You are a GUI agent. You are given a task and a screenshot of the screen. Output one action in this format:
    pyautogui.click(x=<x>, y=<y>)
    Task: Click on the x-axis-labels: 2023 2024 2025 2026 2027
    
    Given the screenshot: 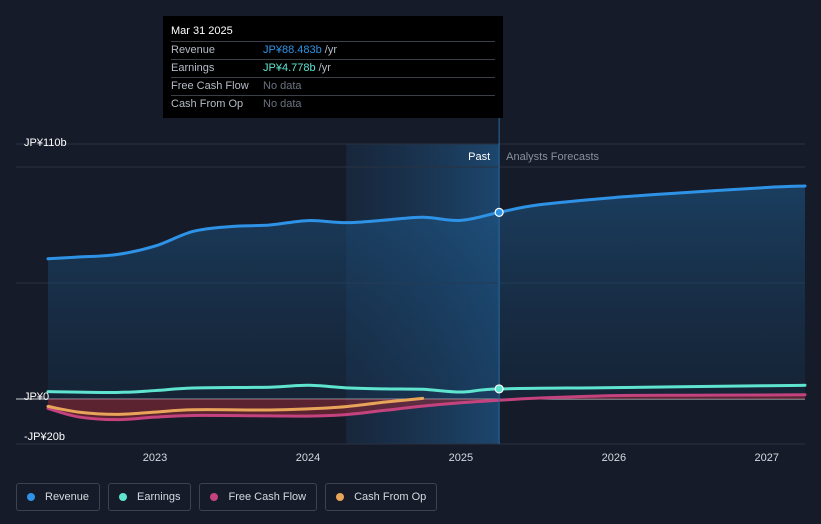 What is the action you would take?
    pyautogui.click(x=461, y=458)
    